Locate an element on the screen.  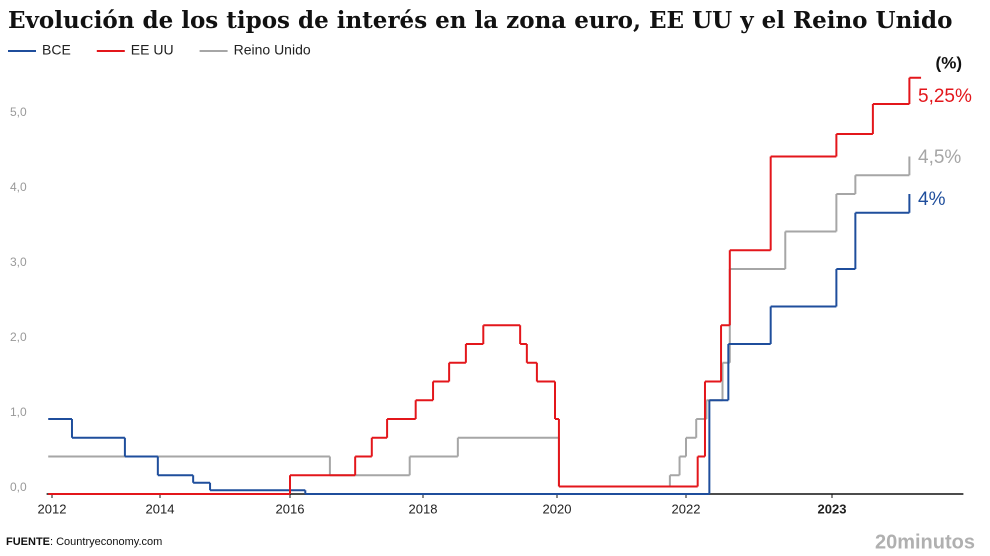
y-tick-label: 0,0 is located at coordinates (18, 487).